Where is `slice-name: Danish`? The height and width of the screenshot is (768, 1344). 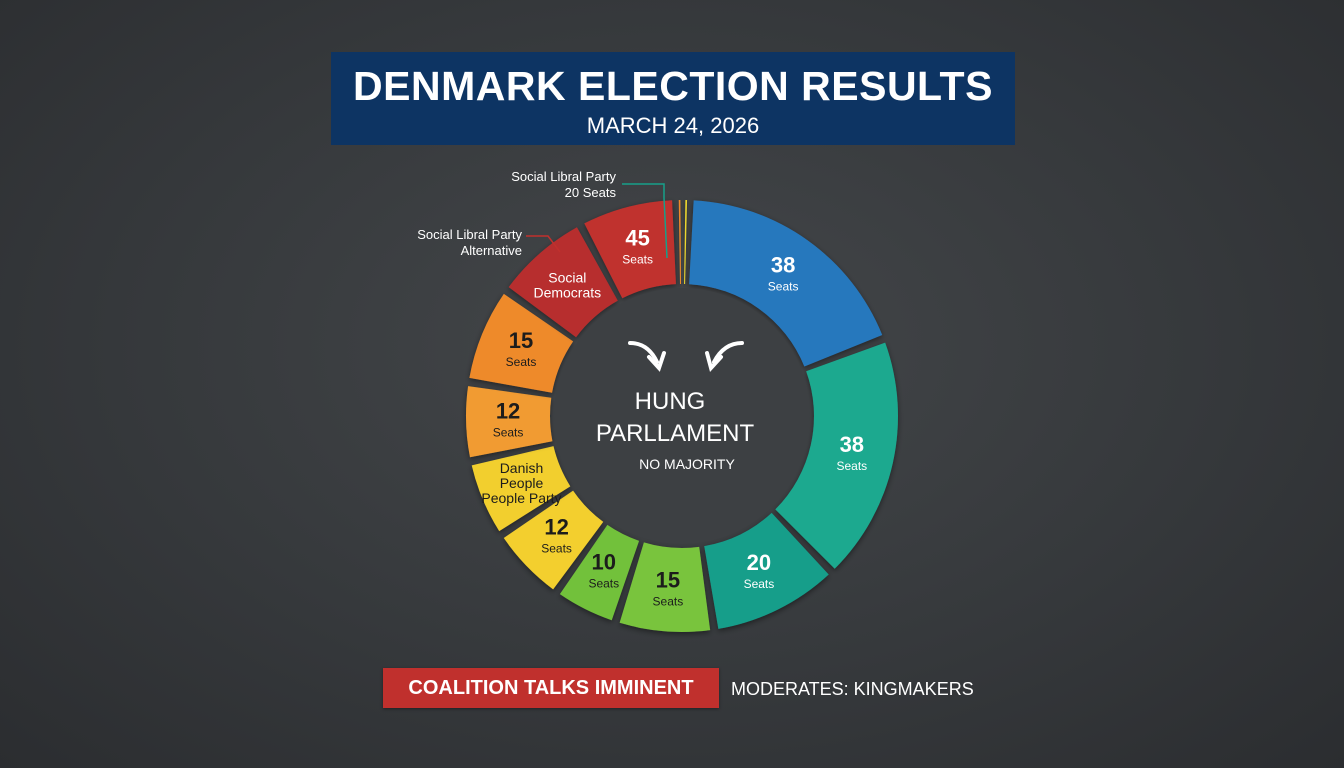
slice-name: Danish is located at coordinates (522, 468).